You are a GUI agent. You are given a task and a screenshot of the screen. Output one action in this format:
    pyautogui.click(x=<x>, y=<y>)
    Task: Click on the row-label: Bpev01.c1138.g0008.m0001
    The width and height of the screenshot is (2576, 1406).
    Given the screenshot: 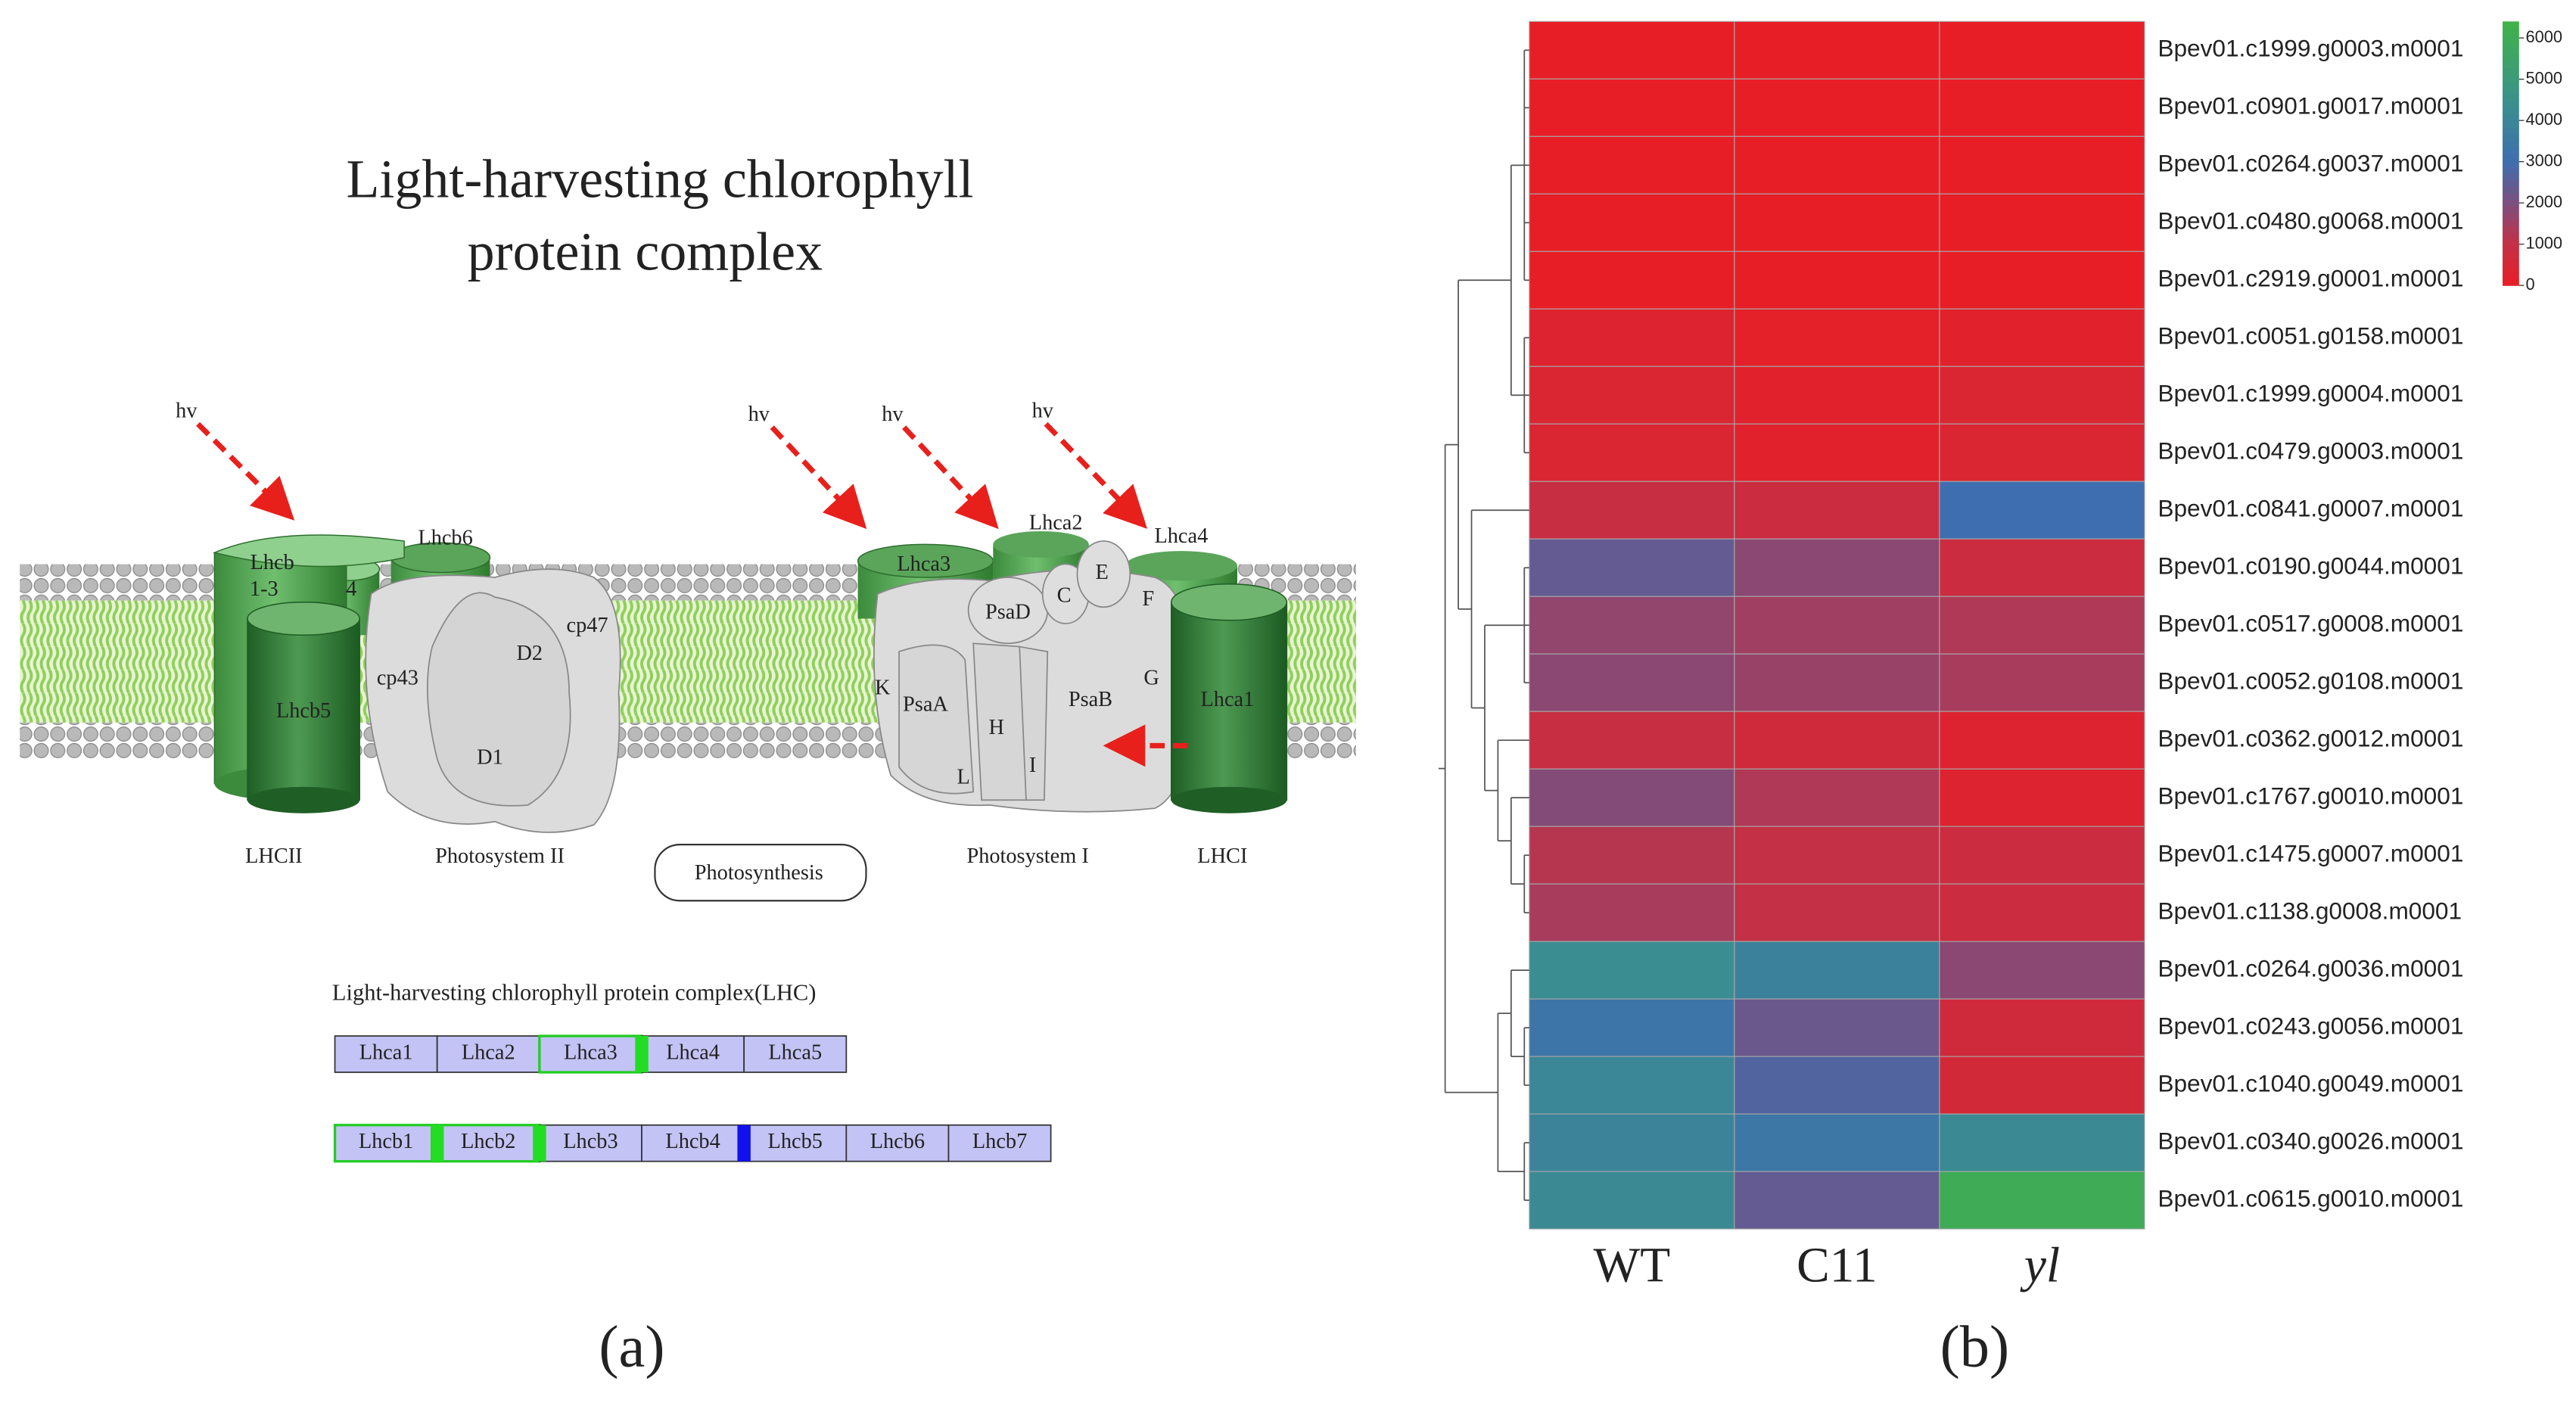 What is the action you would take?
    pyautogui.click(x=2310, y=910)
    